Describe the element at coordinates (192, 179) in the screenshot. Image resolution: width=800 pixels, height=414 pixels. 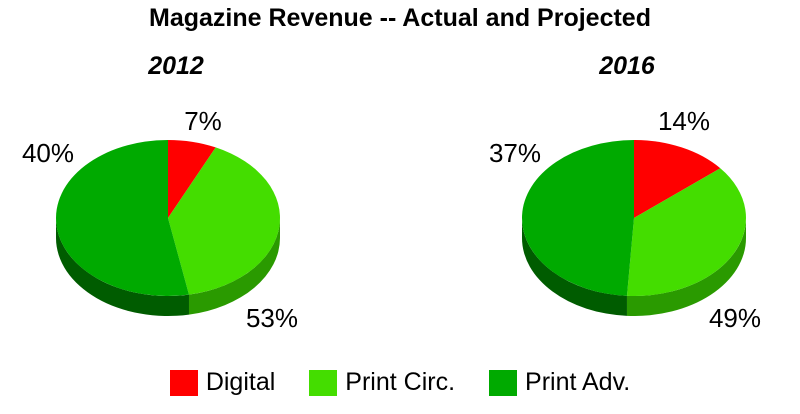
I see `pie-2012-slice-digital` at that location.